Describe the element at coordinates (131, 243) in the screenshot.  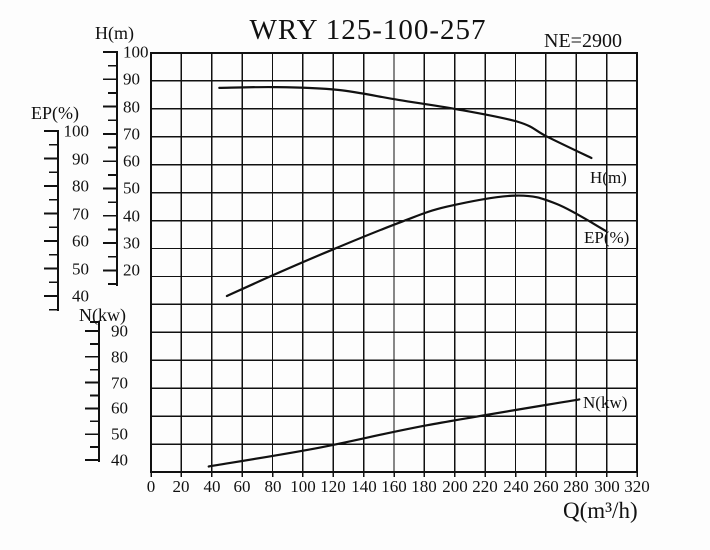
I see `h-axis-tick-label: 30` at that location.